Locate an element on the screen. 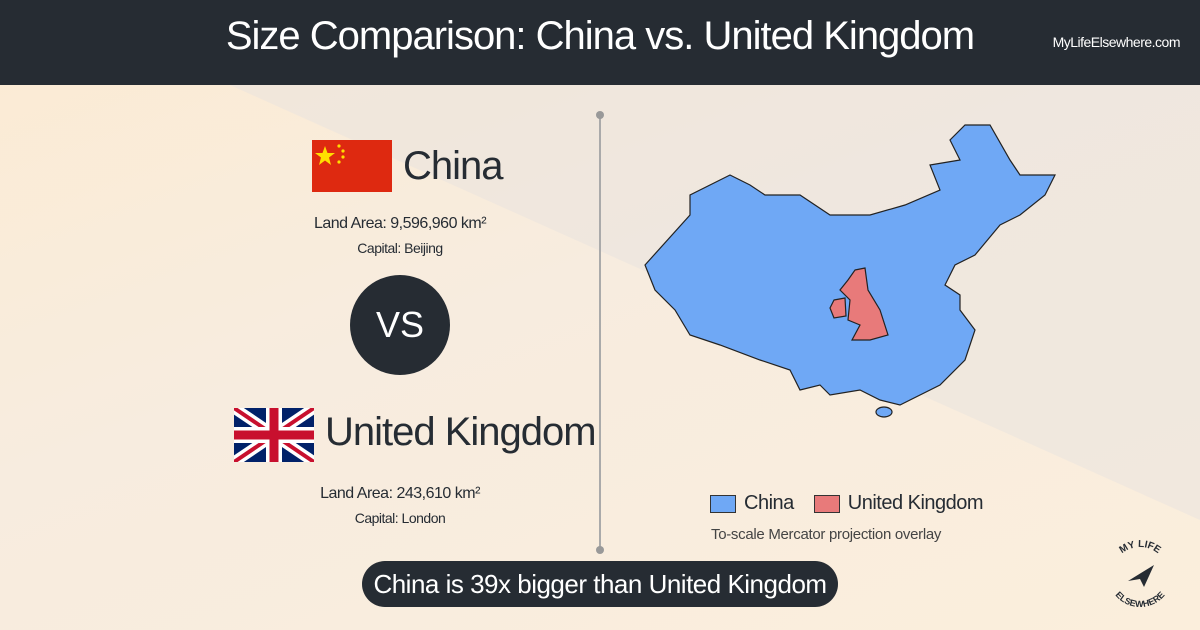  country-name: China is located at coordinates (453, 166).